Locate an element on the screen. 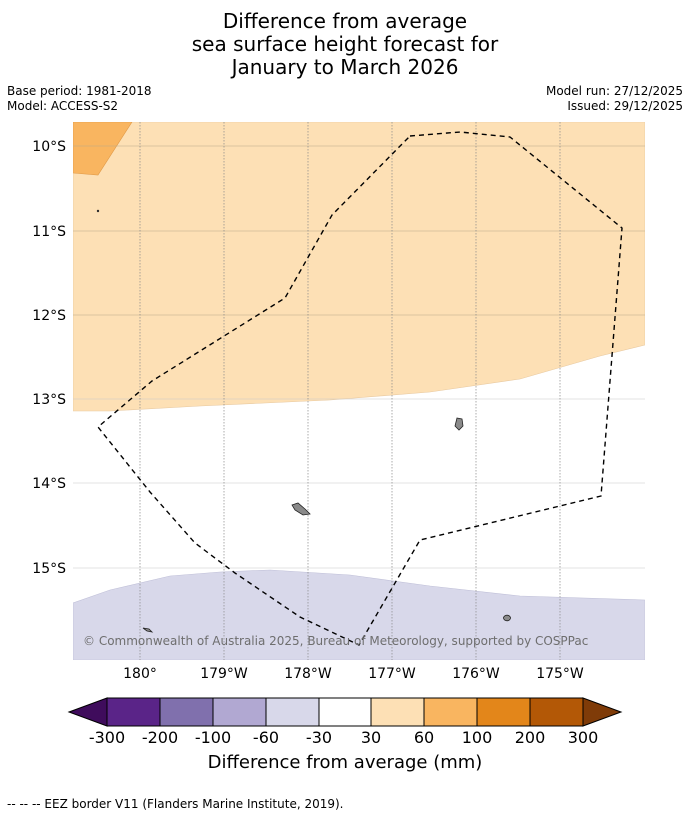  colorbar-extend-high is located at coordinates (602, 712).